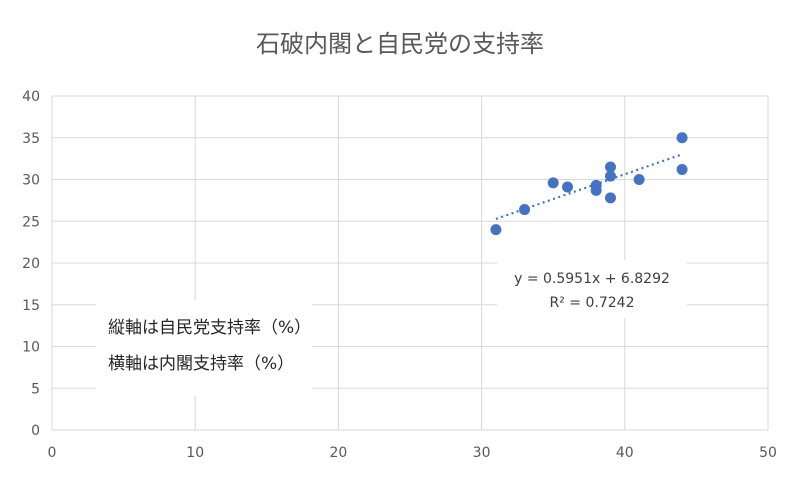 Image resolution: width=800 pixels, height=478 pixels. I want to click on trendline-r-squared: R² = 0.7242, so click(592, 303).